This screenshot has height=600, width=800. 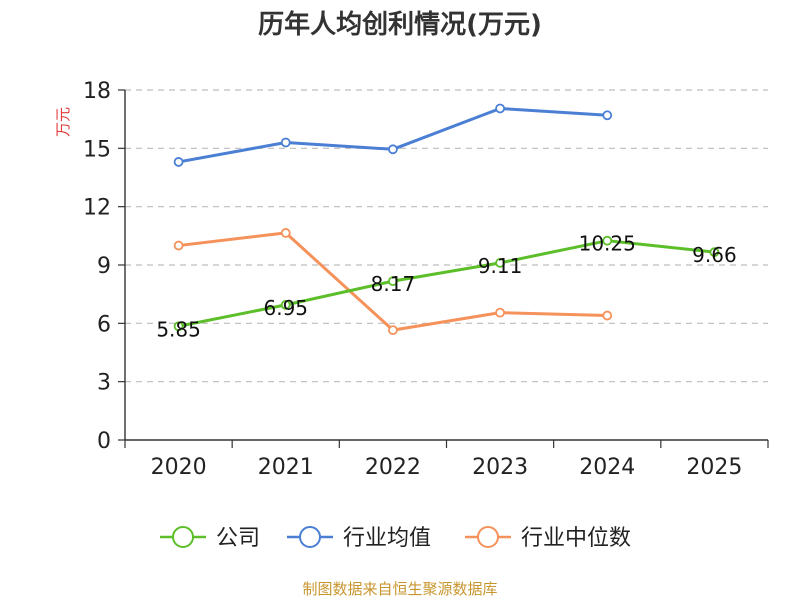 I want to click on data-label: 9.66, so click(x=714, y=255).